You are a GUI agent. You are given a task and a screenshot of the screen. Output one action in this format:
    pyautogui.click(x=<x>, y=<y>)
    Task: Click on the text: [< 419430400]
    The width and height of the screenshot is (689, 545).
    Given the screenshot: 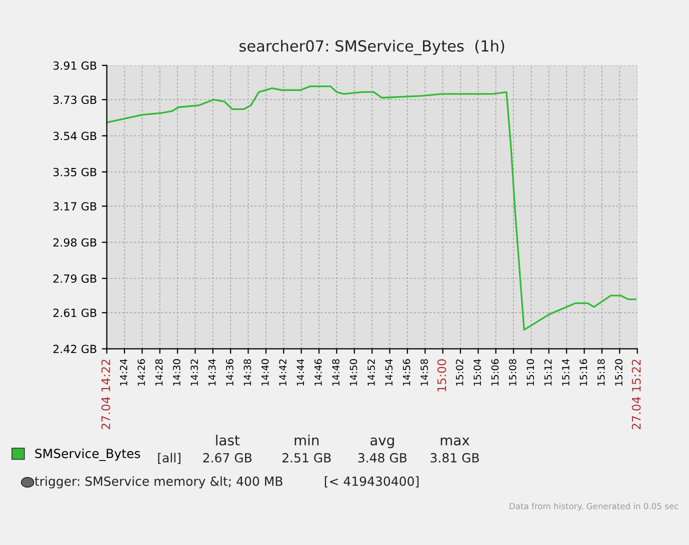 What is the action you would take?
    pyautogui.click(x=371, y=482)
    